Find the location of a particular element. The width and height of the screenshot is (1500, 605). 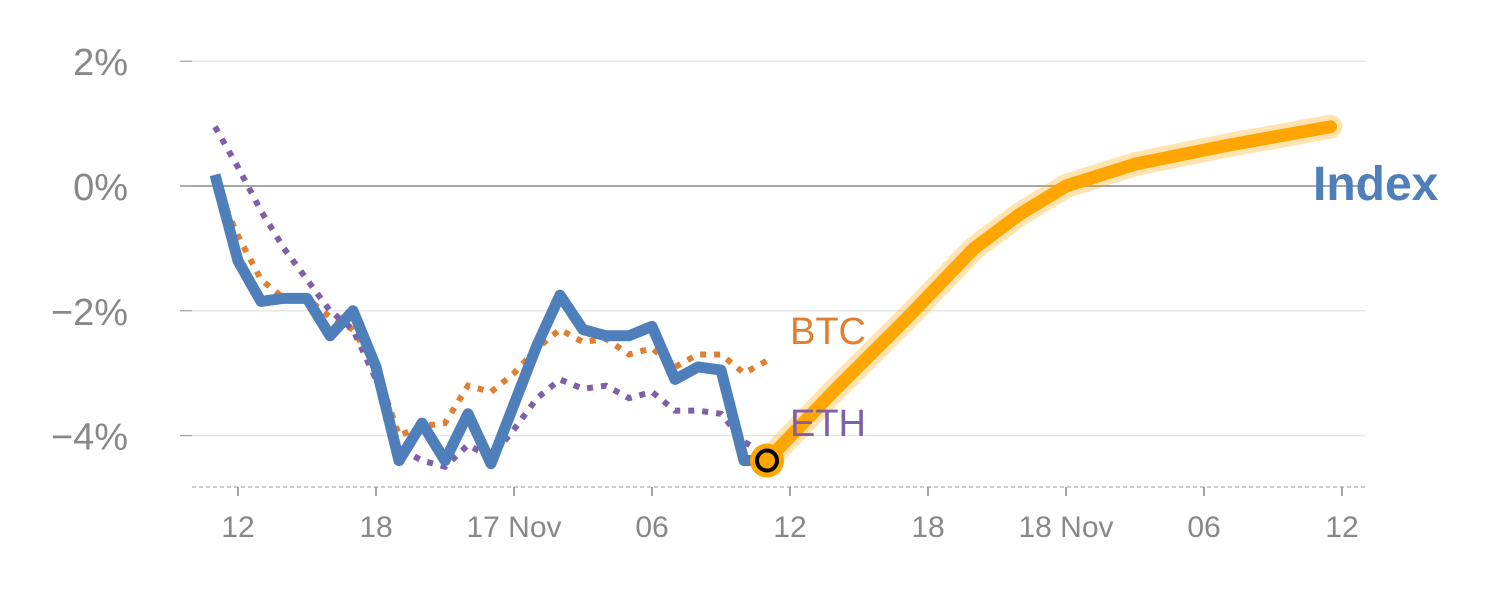

x-axis: 12 18 17 Nov 06 12 18 18 Nov 06 12 is located at coordinates (778, 515).